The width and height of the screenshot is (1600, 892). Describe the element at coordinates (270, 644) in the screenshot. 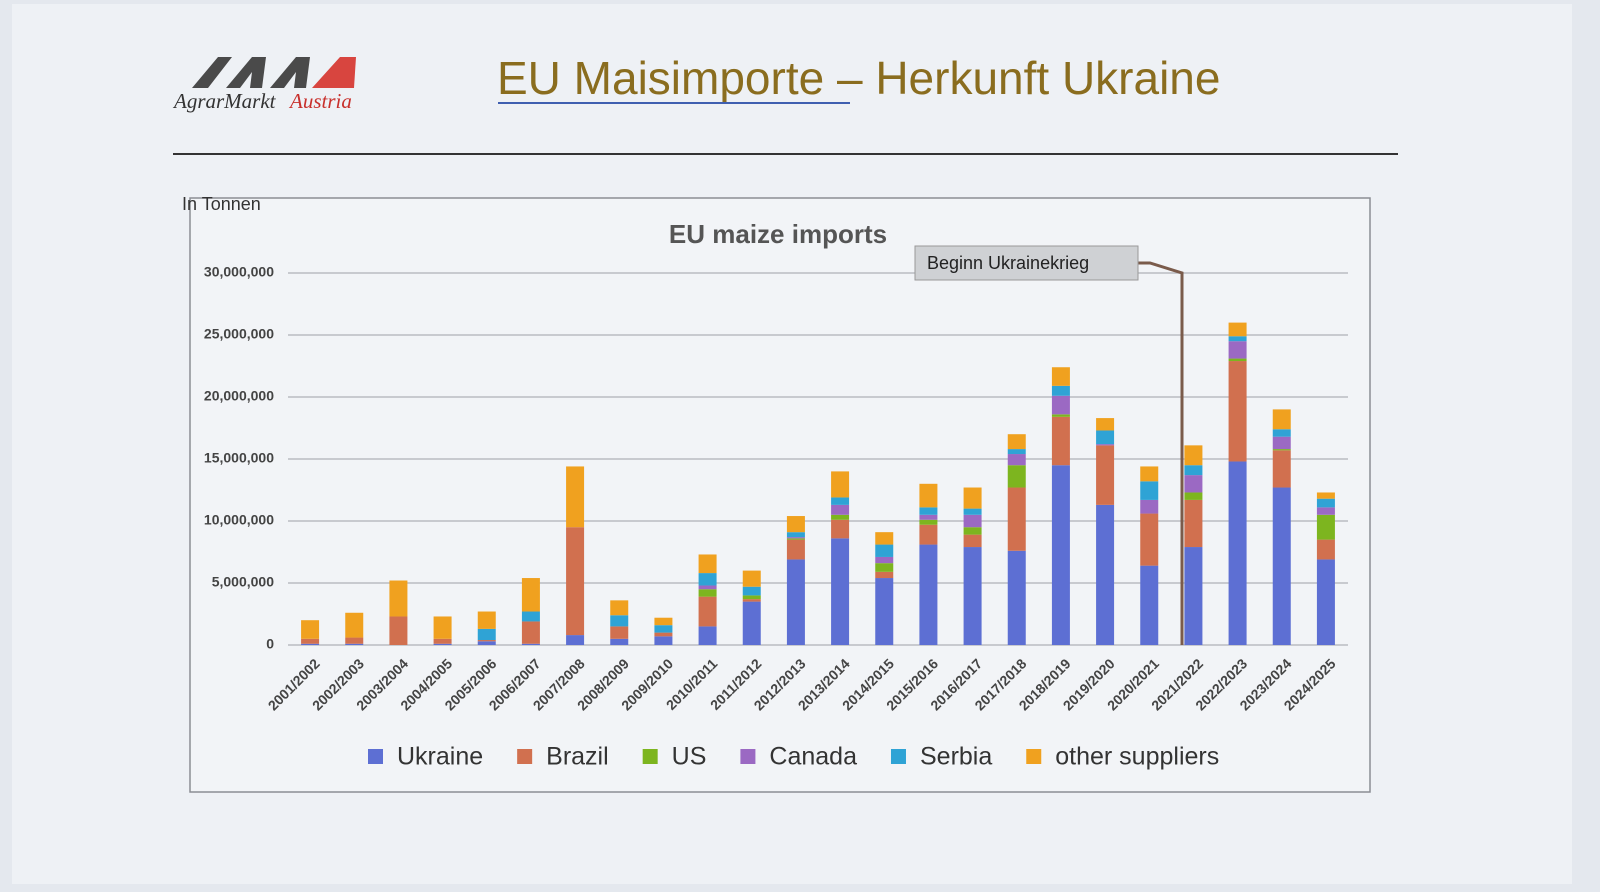

I see `y-tick-label: 0` at that location.